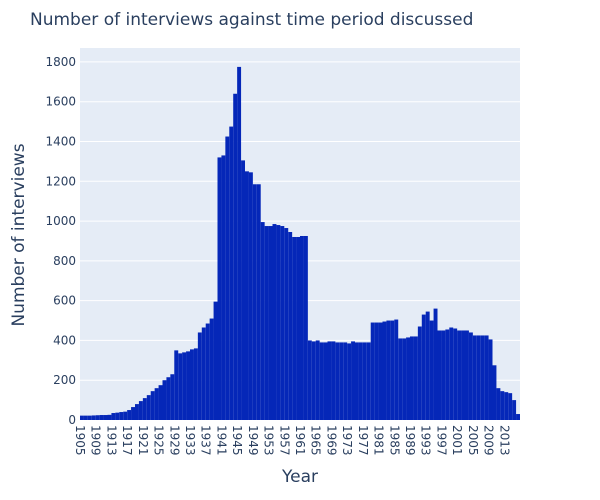 This screenshot has width=600, height=500. What do you see at coordinates (143, 440) in the screenshot?
I see `x-tick-label: 1921` at bounding box center [143, 440].